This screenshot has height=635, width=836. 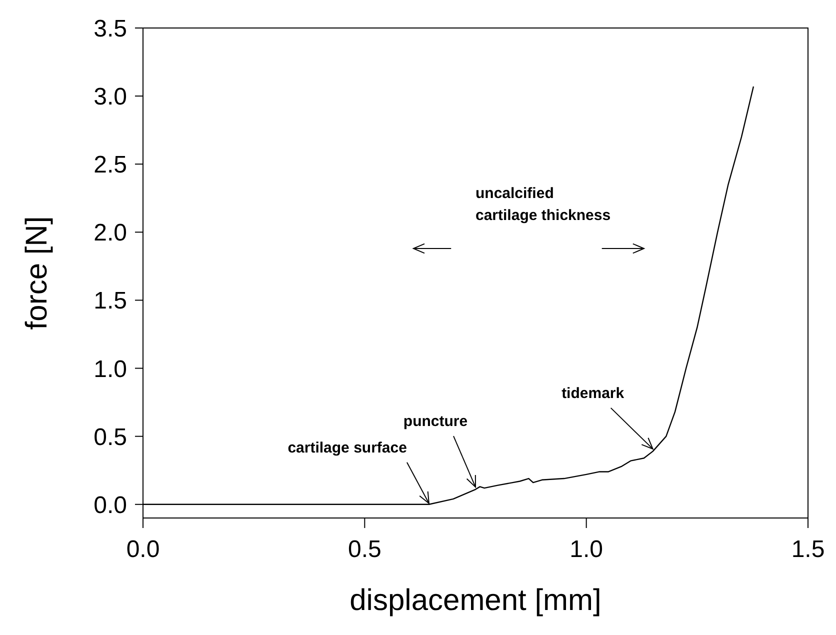 What do you see at coordinates (110, 505) in the screenshot?
I see `y-tick-label: 0.0` at bounding box center [110, 505].